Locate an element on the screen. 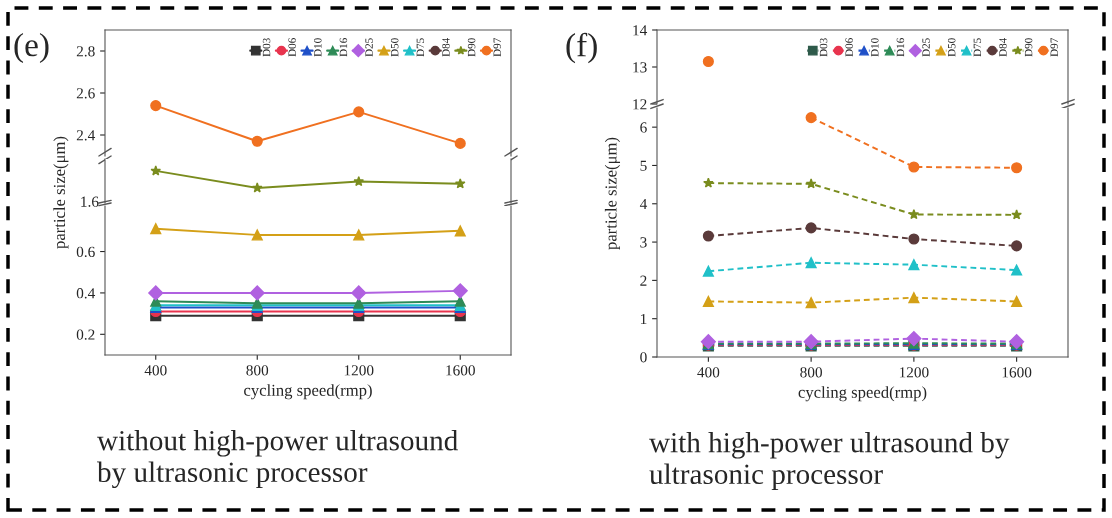 The height and width of the screenshot is (518, 1112). y-tick-label: 13 is located at coordinates (640, 67).